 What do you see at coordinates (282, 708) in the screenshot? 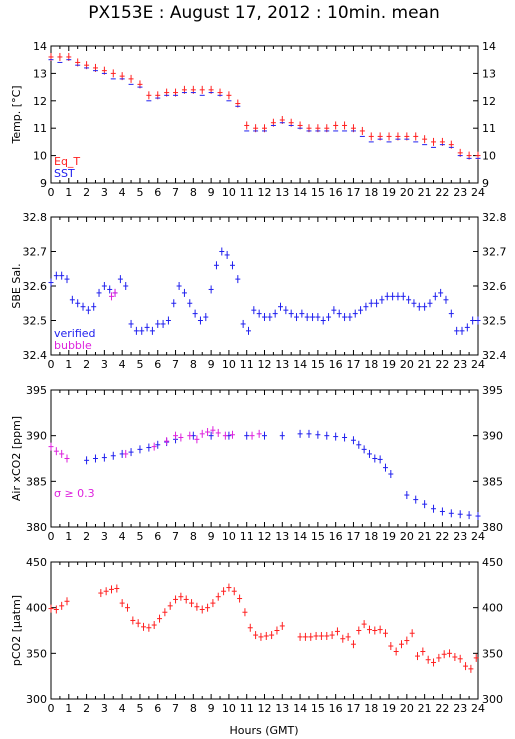
I see `x-tick-label: 13` at bounding box center [282, 708].